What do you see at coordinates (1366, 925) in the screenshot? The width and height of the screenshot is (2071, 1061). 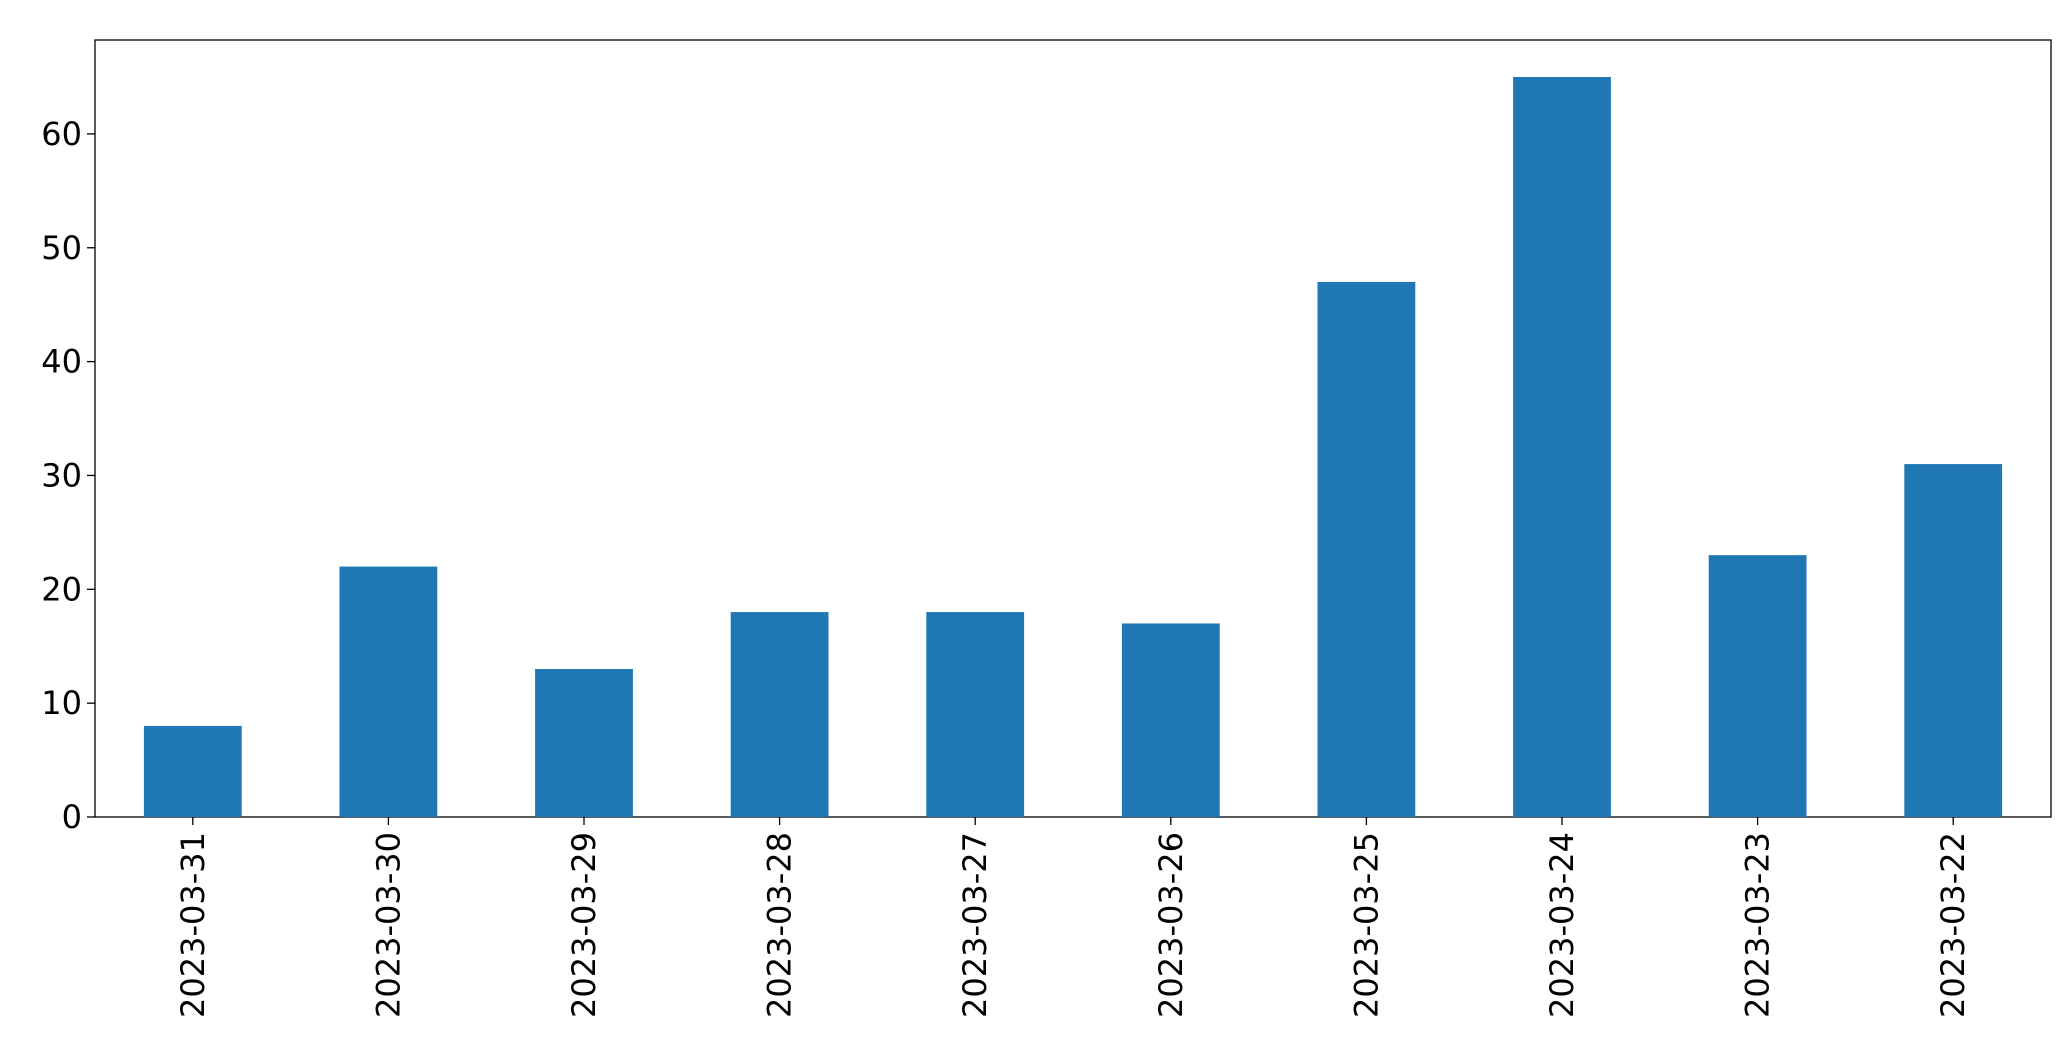 I see `x-tick-label: 2023-03-25` at bounding box center [1366, 925].